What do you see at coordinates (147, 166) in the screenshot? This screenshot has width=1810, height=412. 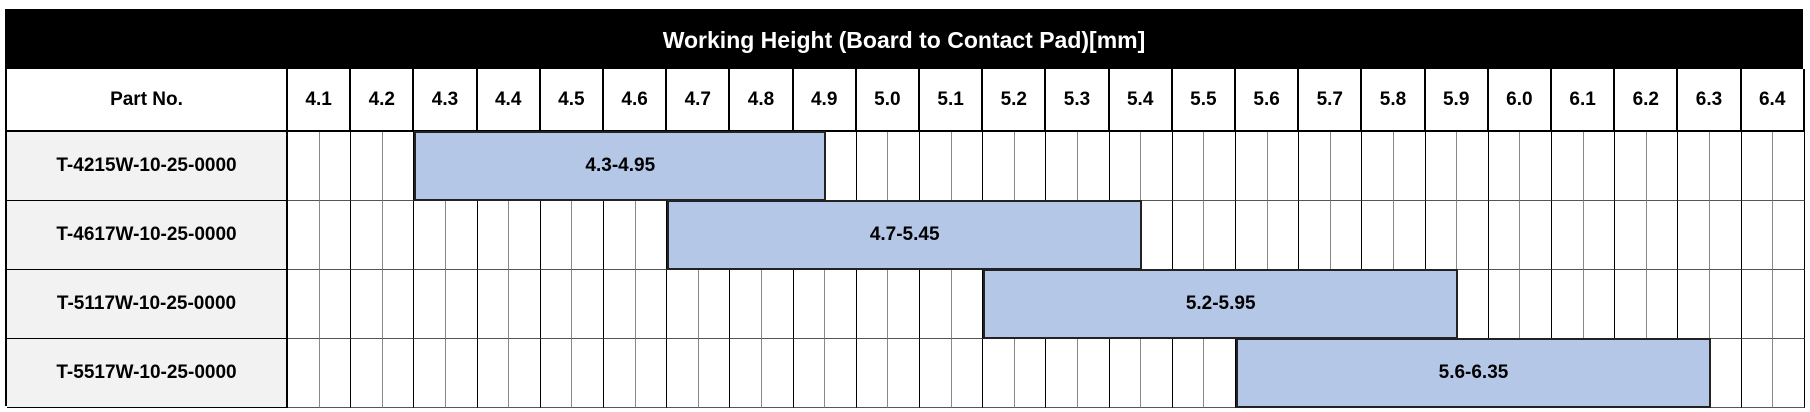 I see `part-number-cell: T-4215W-10-25-0000` at bounding box center [147, 166].